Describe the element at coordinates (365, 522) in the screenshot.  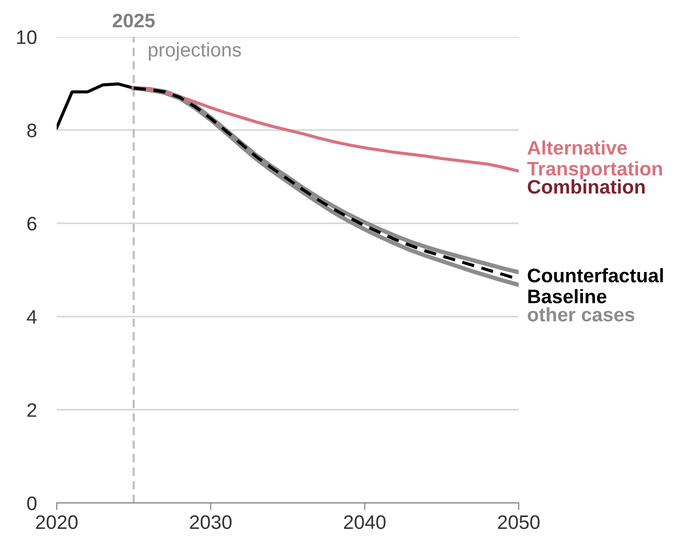
I see `x-tick-label: 2040` at that location.